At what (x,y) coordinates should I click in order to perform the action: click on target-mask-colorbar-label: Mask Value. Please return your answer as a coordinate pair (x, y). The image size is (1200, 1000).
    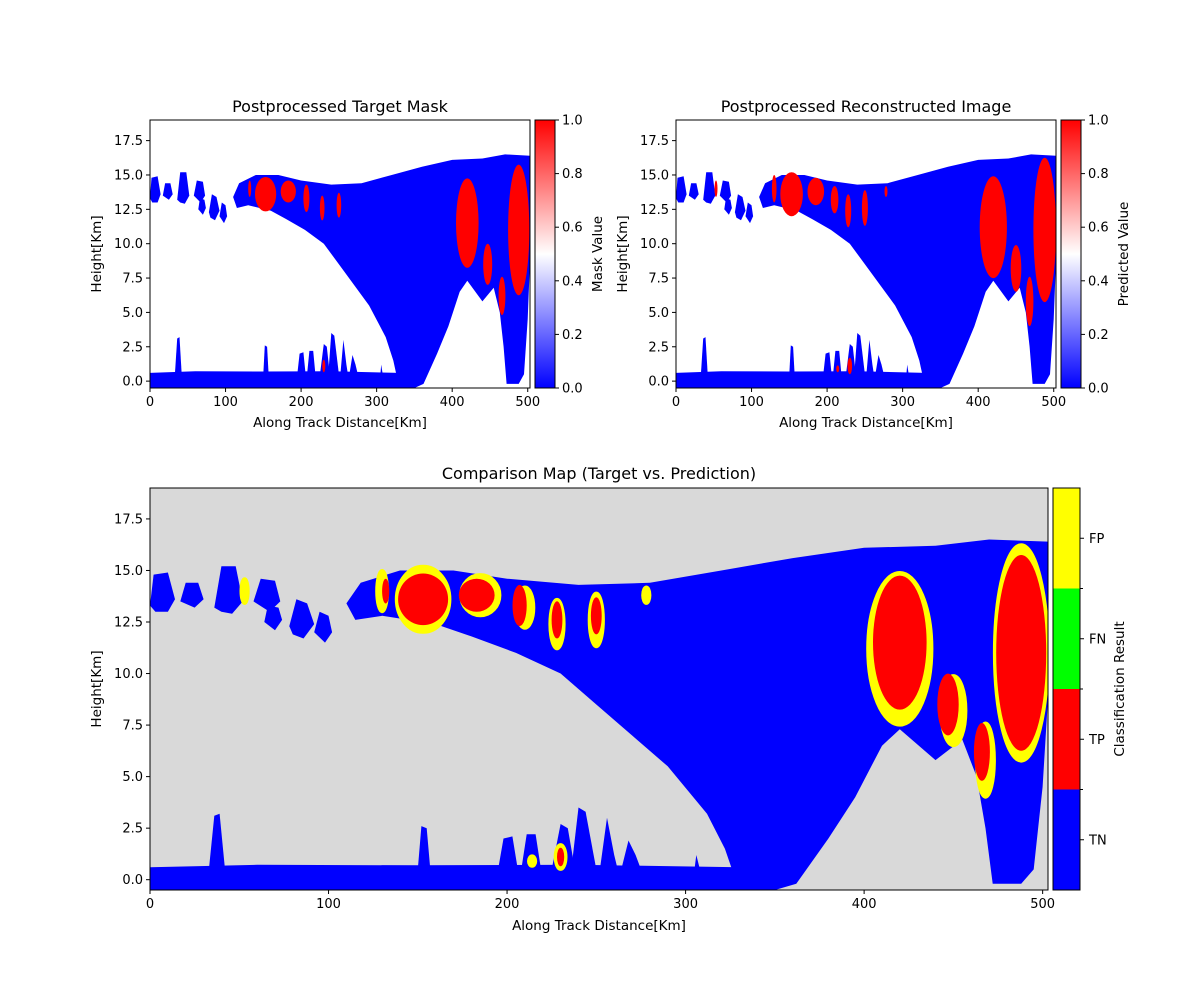
    Looking at the image, I should click on (598, 254).